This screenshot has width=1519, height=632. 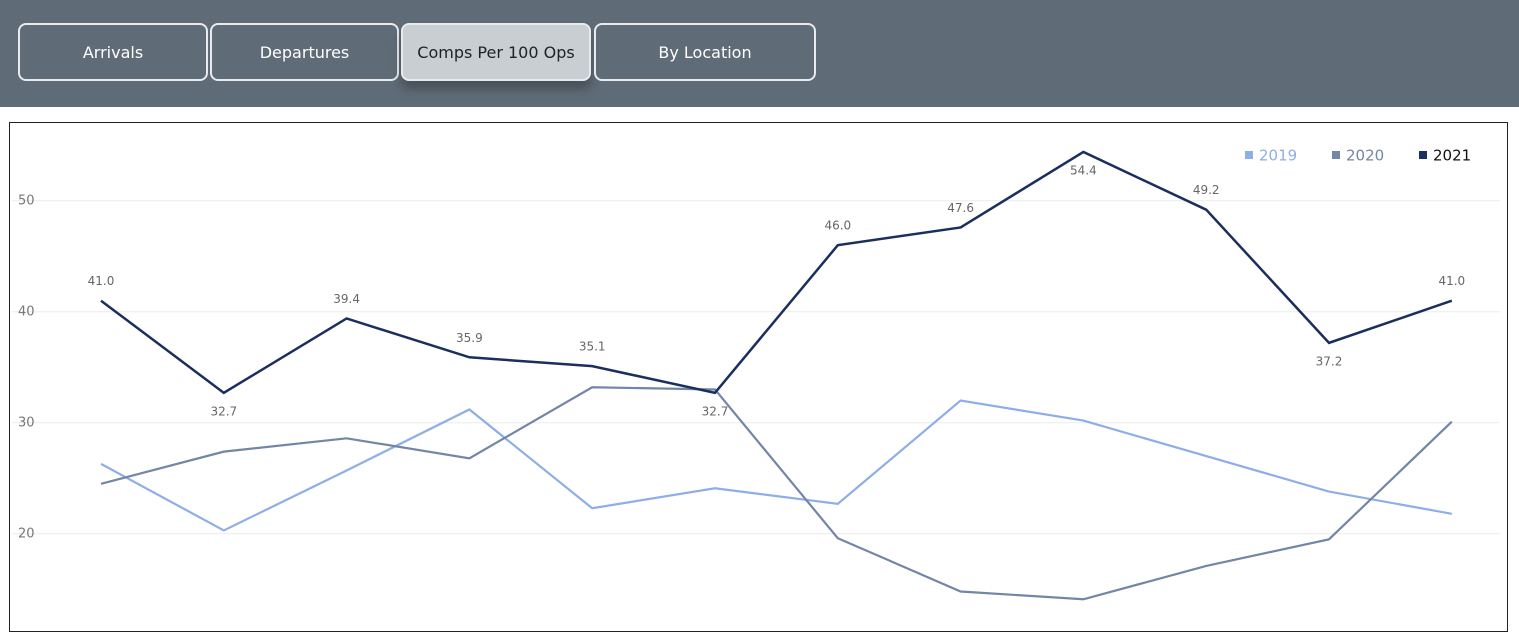 What do you see at coordinates (496, 52) in the screenshot?
I see `tab: Comps Per 100 Ops` at bounding box center [496, 52].